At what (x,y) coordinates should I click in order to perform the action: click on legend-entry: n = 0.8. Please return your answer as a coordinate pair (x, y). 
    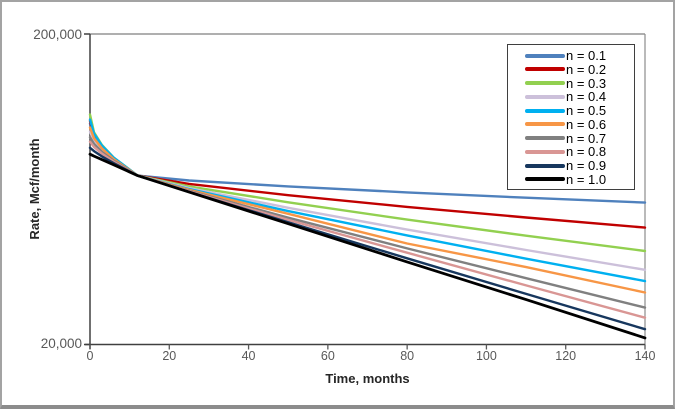
    Looking at the image, I should click on (577, 151).